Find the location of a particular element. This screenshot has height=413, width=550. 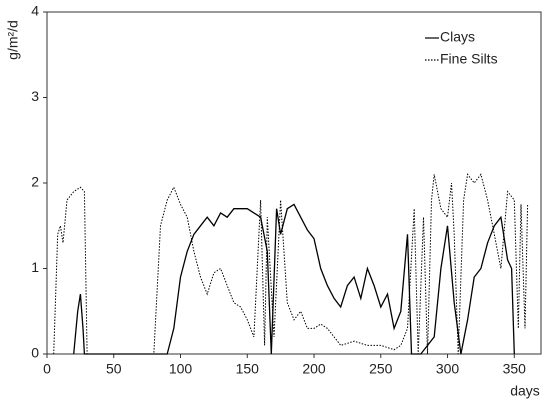

y-tick-label: 2 is located at coordinates (35, 182).